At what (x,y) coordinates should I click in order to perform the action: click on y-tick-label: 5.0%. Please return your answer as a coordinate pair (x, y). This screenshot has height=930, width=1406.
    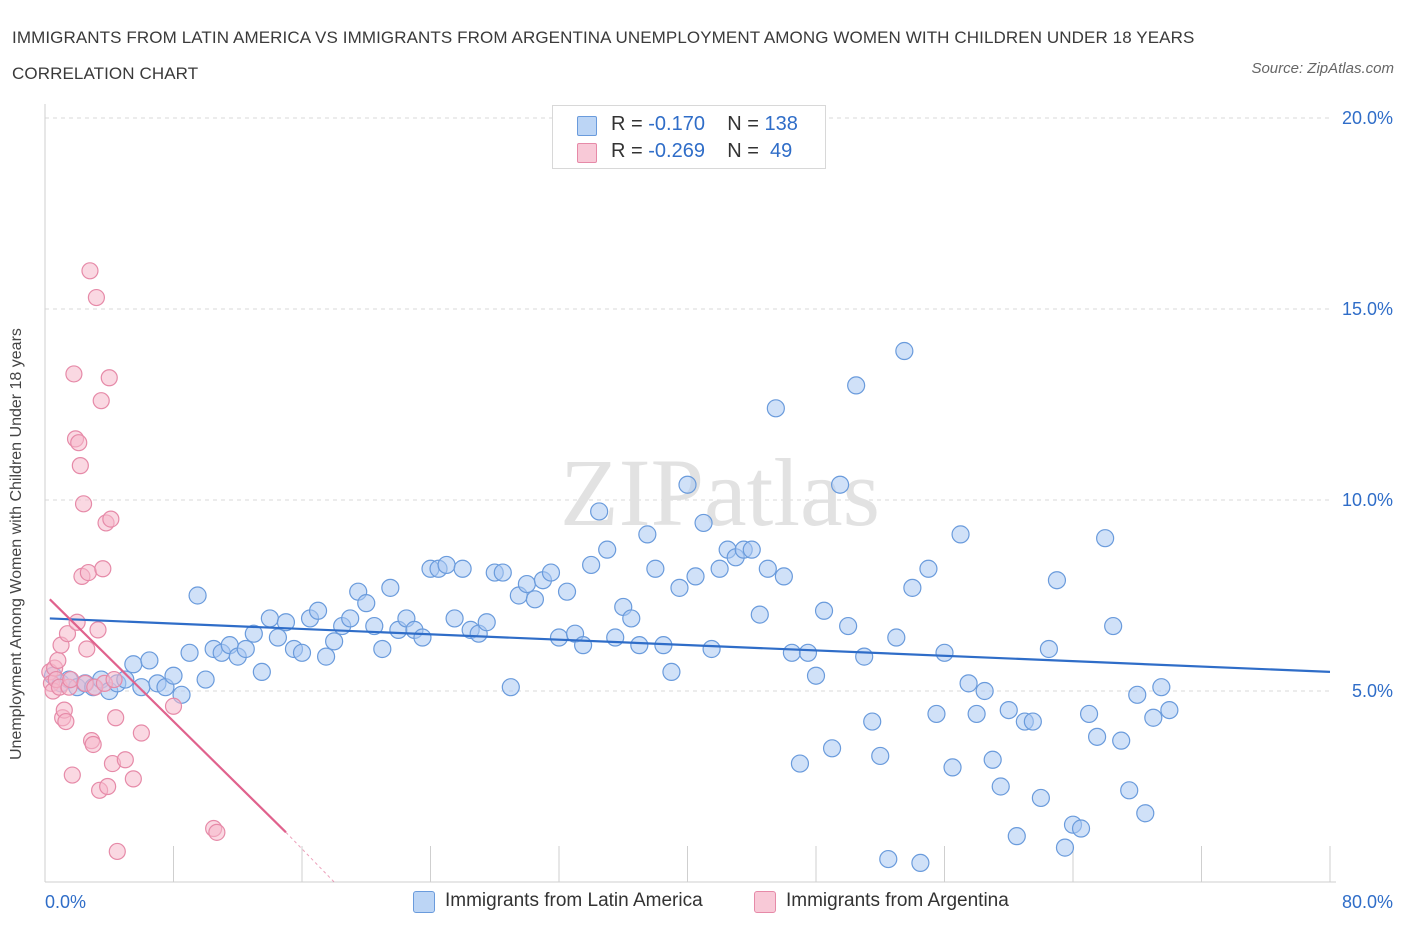
    Looking at the image, I should click on (1372, 691).